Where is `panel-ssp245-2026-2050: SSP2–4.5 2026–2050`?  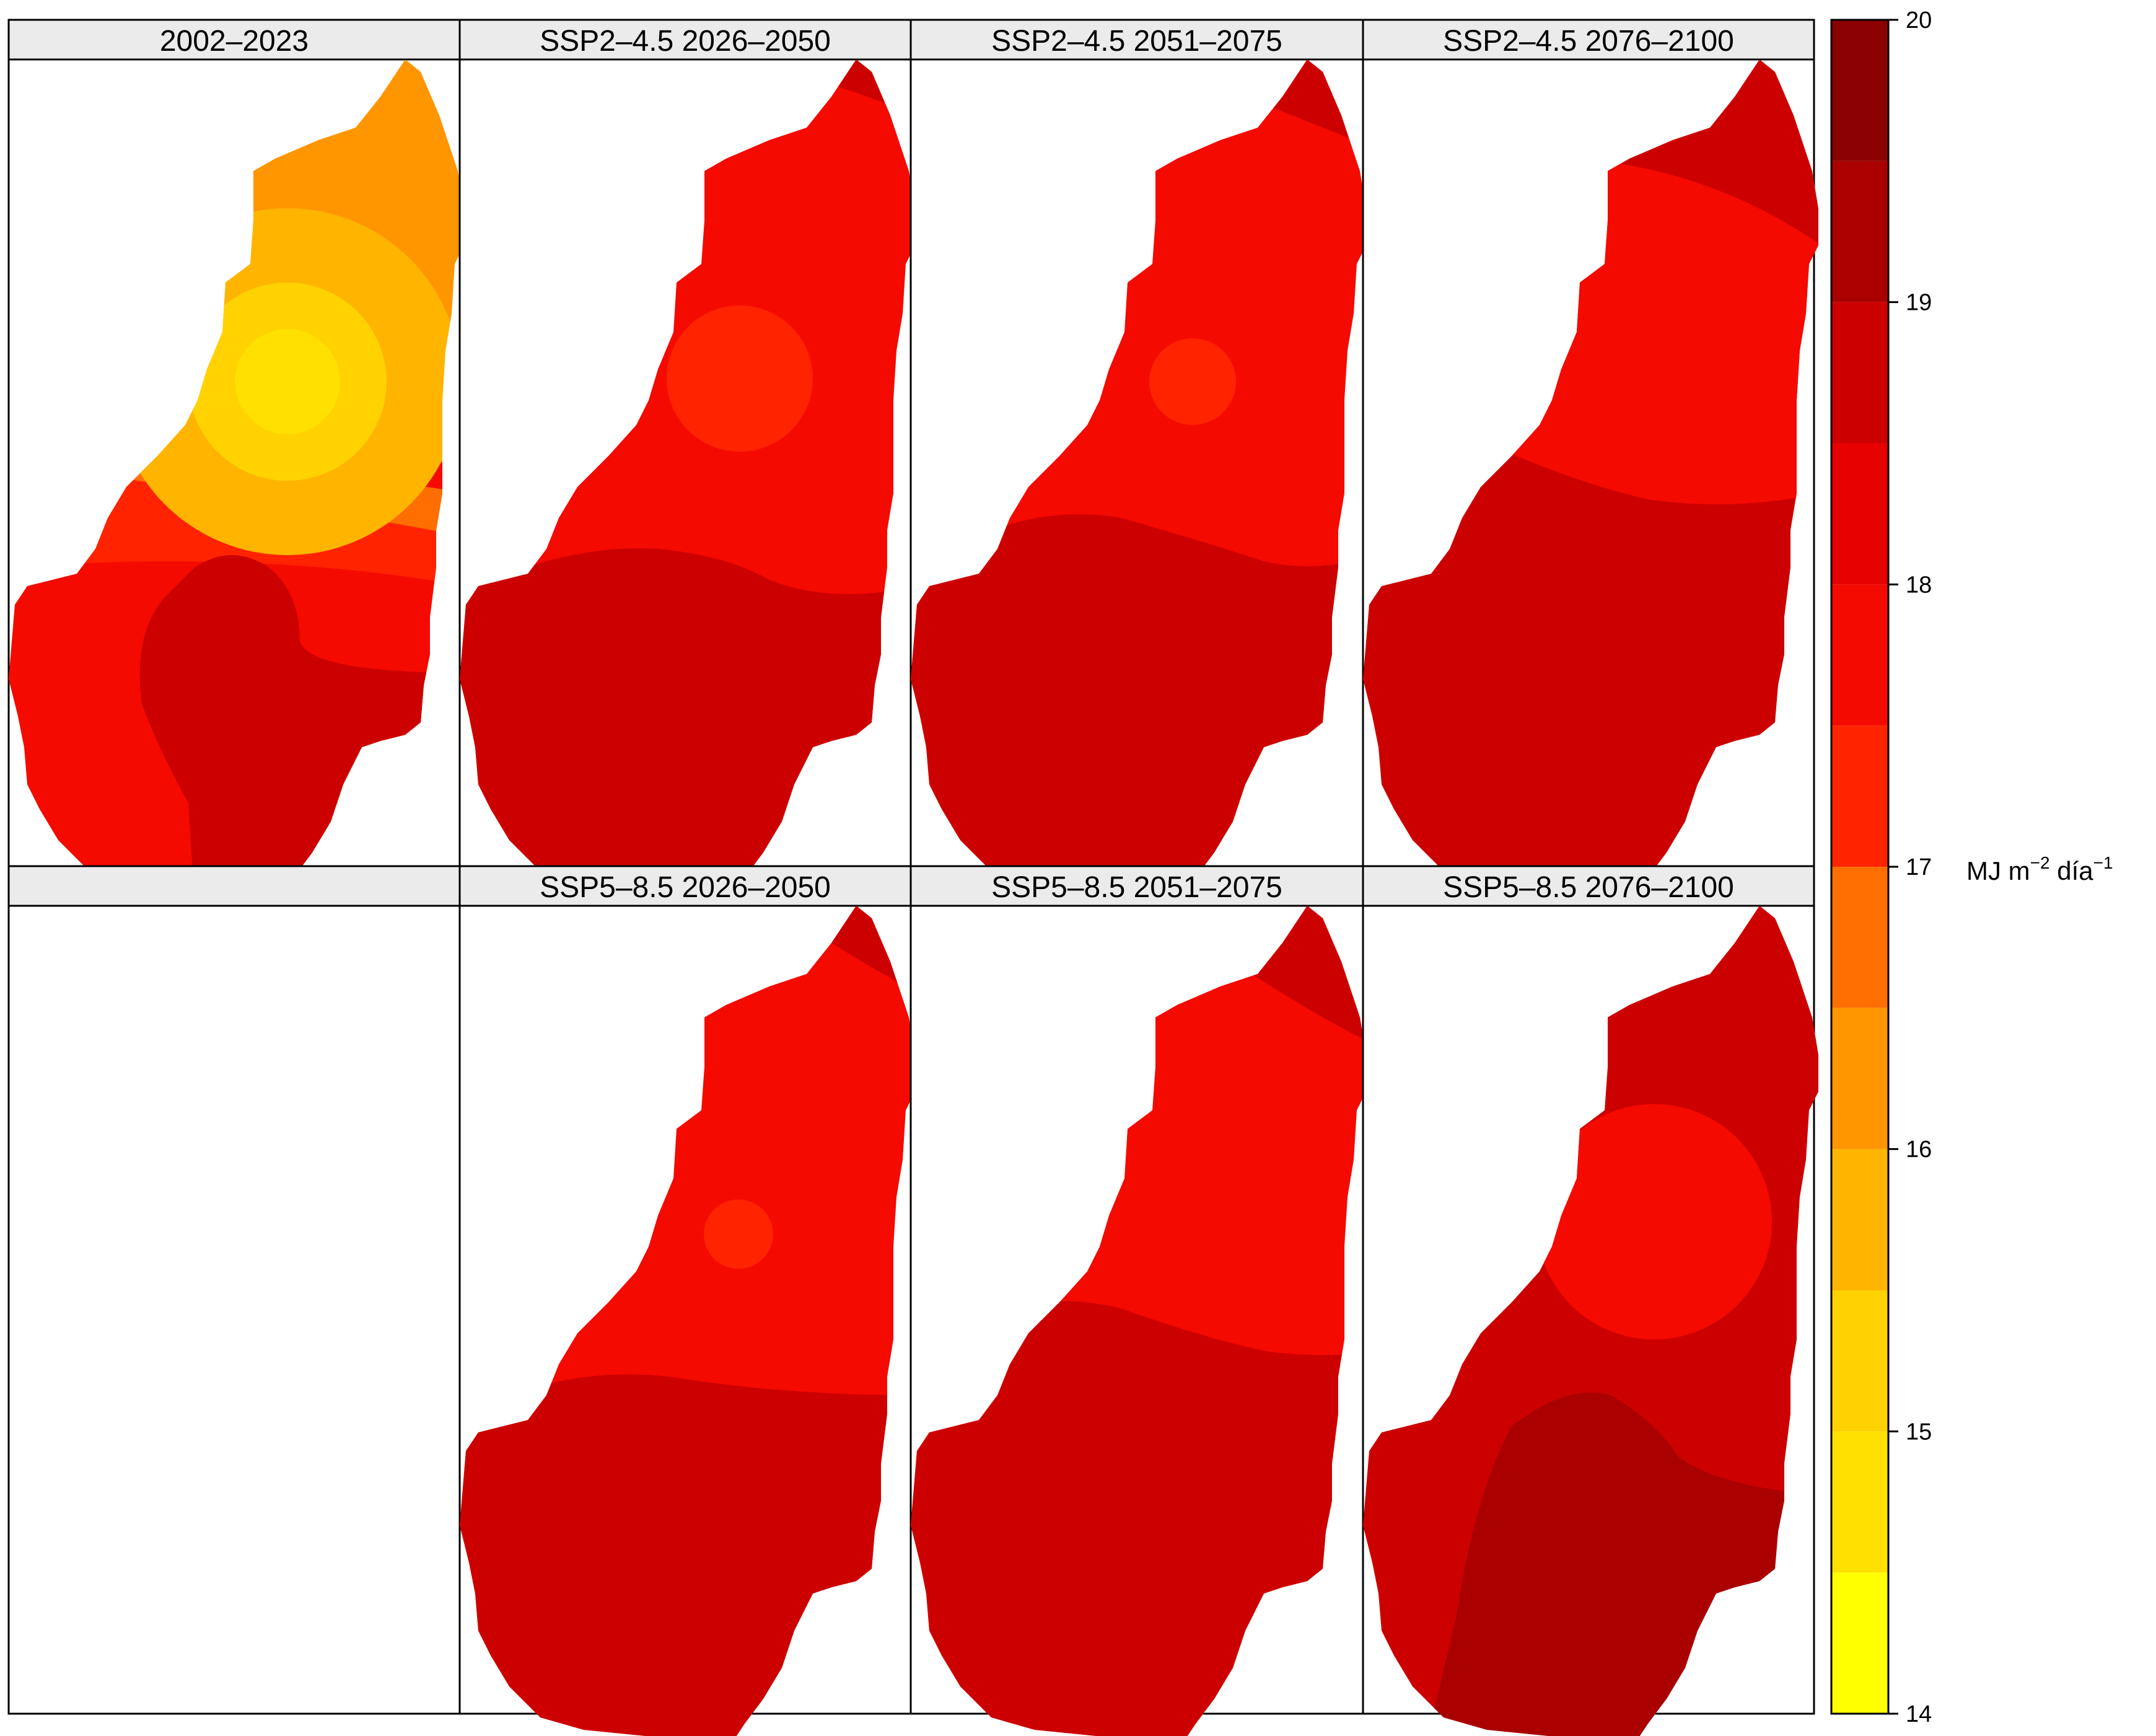
panel-ssp245-2026-2050: SSP2–4.5 2026–2050 is located at coordinates (686, 458).